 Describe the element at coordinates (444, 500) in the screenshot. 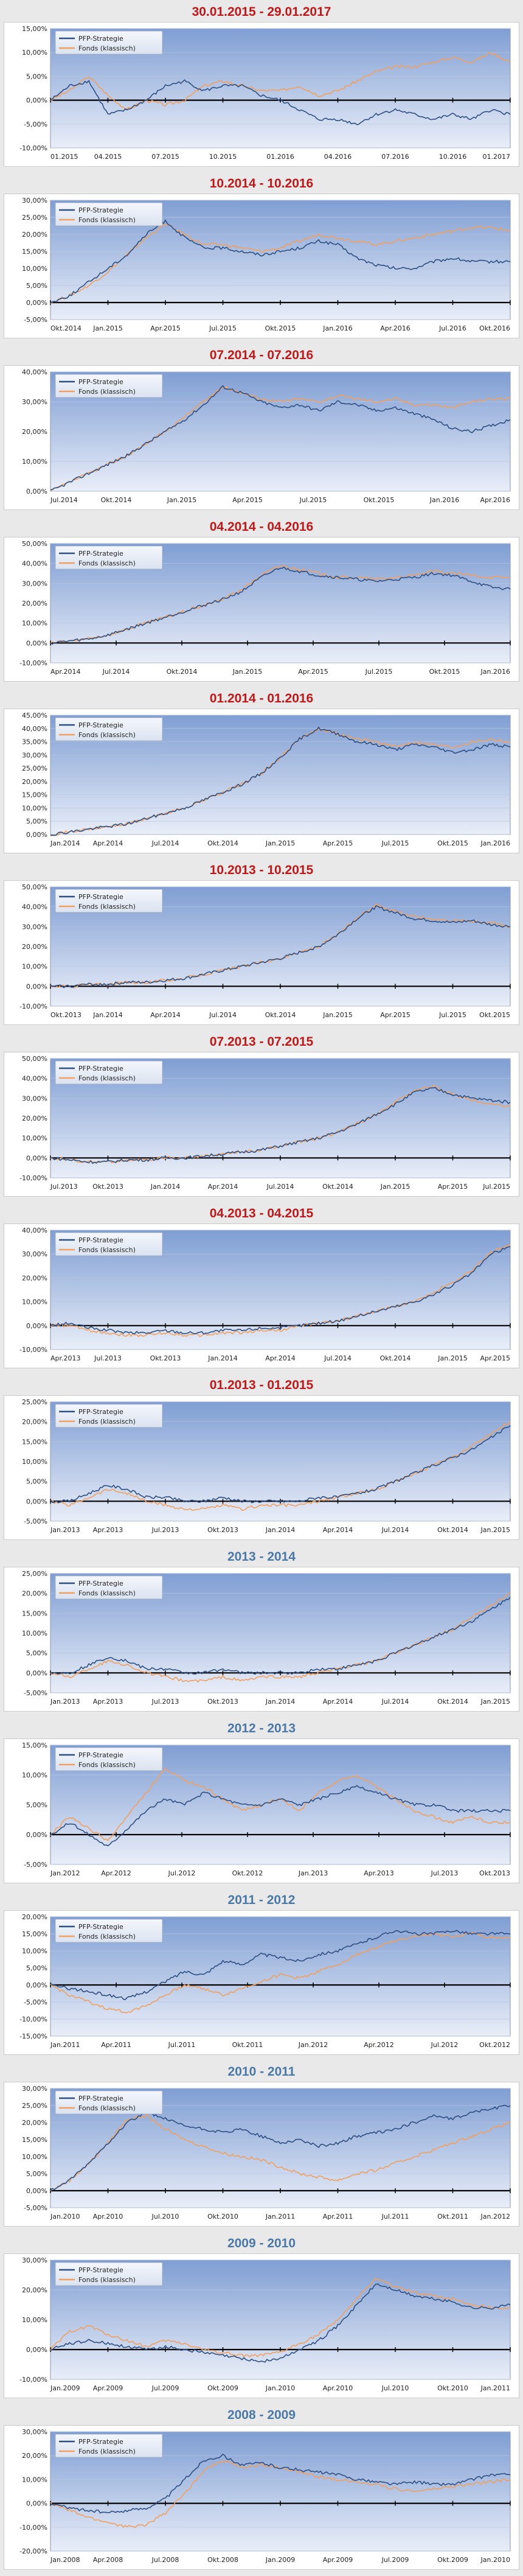

I see `x-tick-label: Jan.2016` at that location.